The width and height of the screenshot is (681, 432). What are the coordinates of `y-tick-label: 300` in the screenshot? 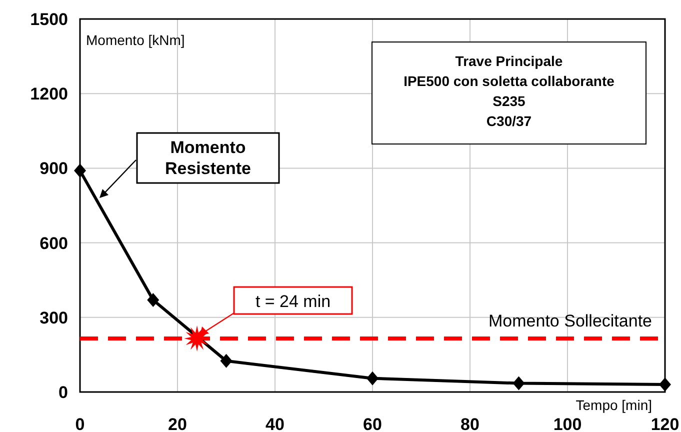 It's located at (54, 318).